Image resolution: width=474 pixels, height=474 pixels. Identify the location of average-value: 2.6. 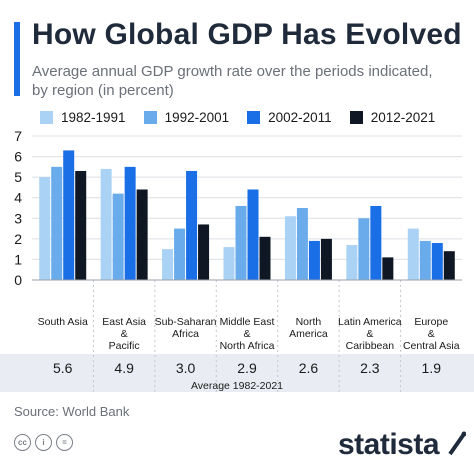
(309, 368).